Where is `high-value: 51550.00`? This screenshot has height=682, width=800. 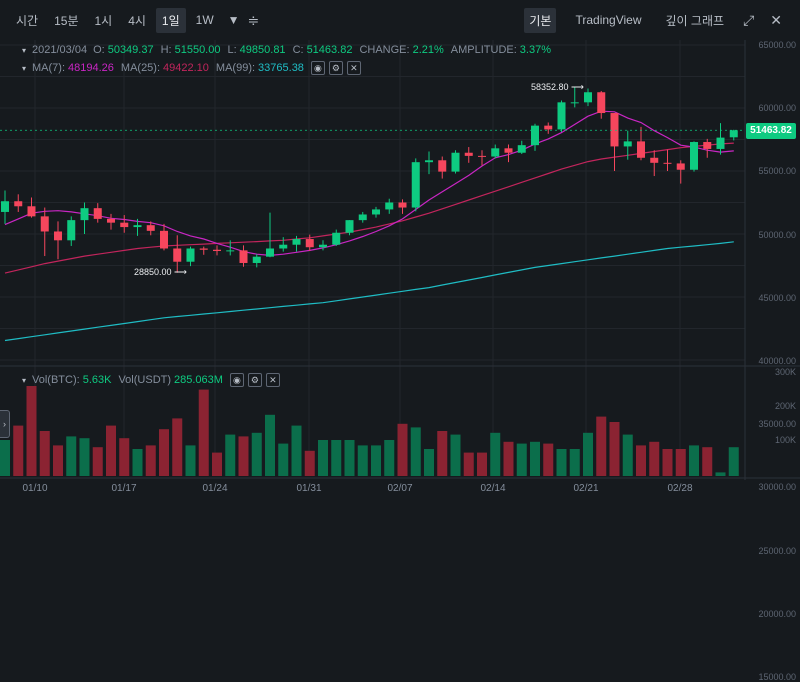
high-value: 51550.00 is located at coordinates (197, 50).